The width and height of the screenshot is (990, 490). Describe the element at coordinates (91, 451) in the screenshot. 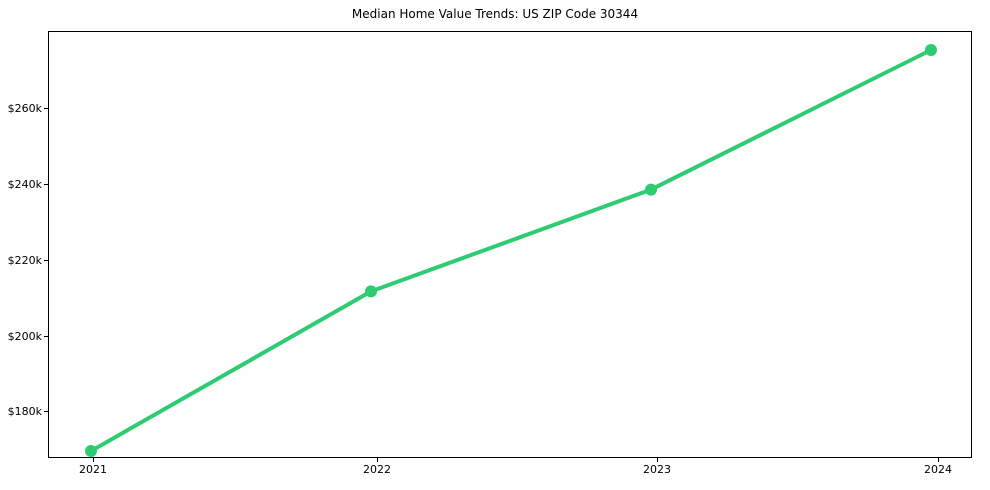

I see `data-point-2021` at that location.